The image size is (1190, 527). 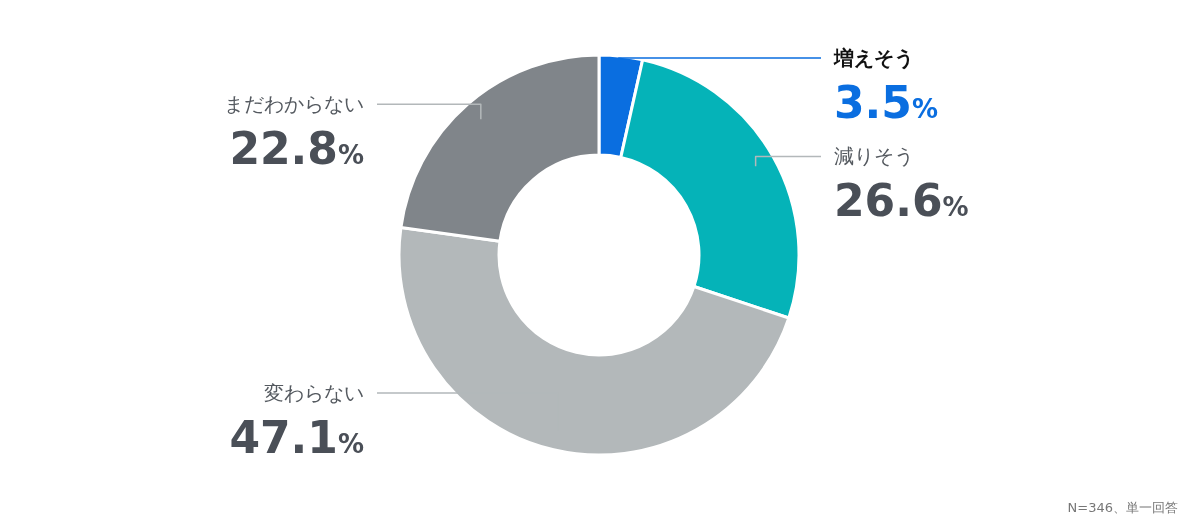 I want to click on data-label: 22.8%, so click(x=296, y=149).